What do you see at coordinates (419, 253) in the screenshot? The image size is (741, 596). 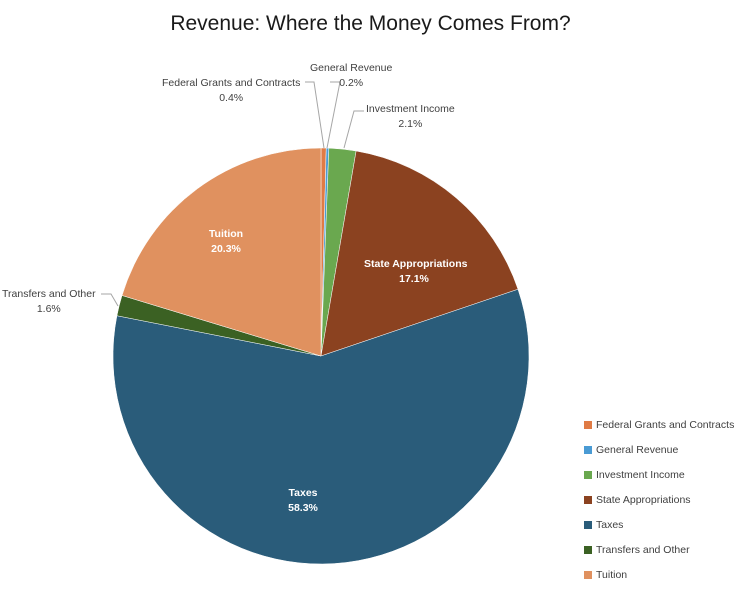 I see `pie-slice-state-appropriations` at bounding box center [419, 253].